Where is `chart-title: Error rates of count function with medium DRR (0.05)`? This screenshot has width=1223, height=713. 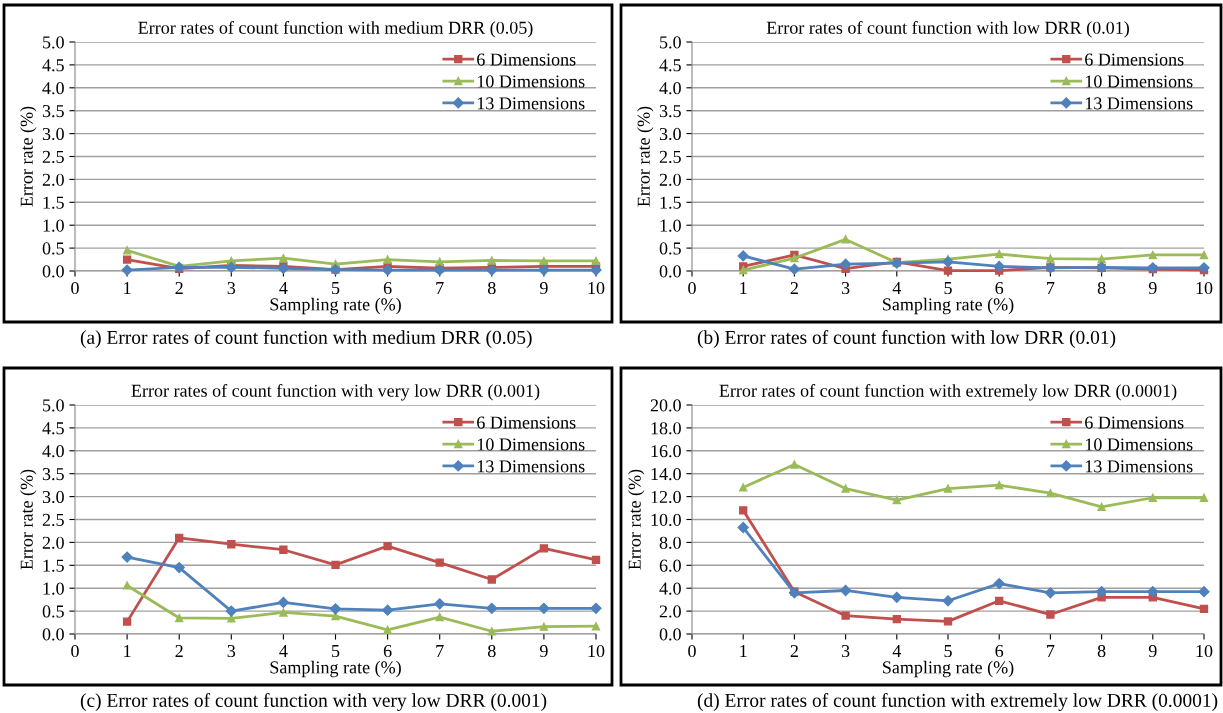
chart-title: Error rates of count function with medium DRR (0.05) is located at coordinates (335, 29).